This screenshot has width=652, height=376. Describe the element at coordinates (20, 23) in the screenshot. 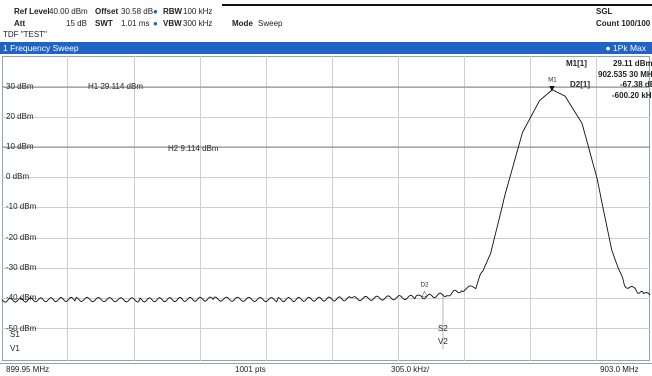

I see `att-label: Att` at that location.